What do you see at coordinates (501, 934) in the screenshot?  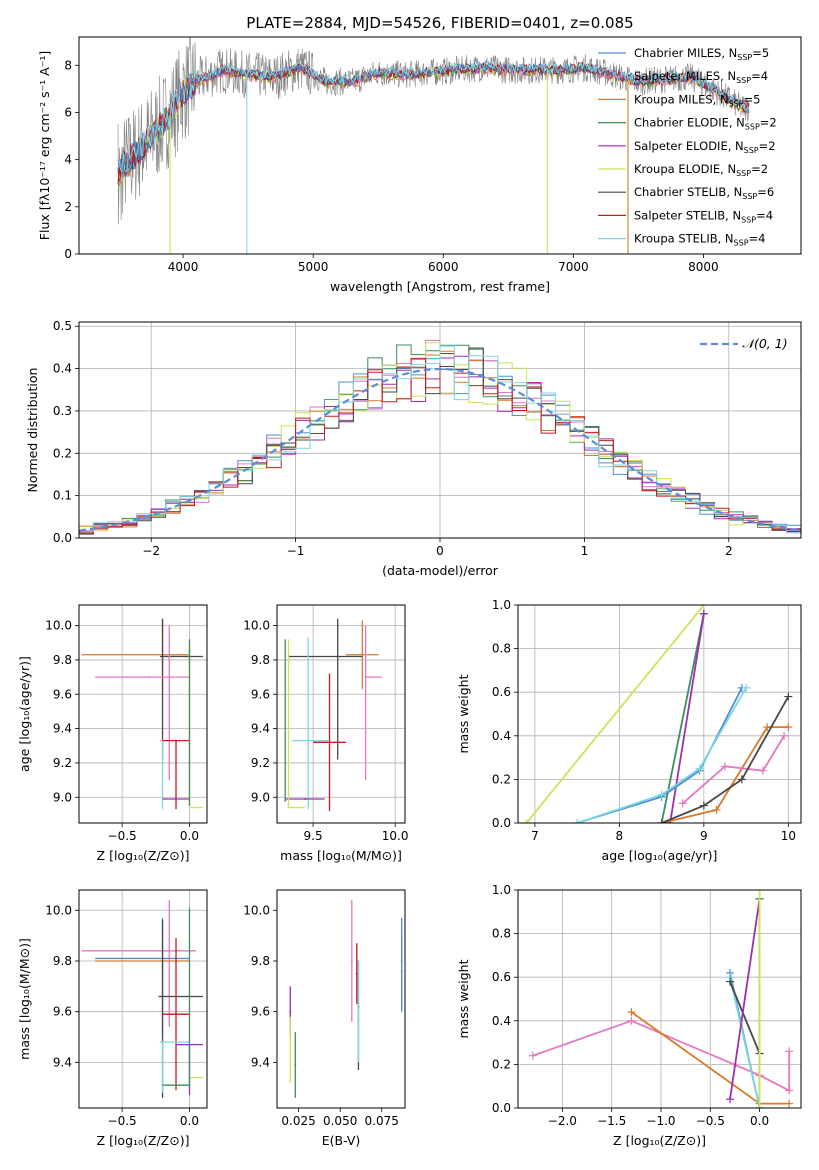 I see `y-tick-label: 0.8` at bounding box center [501, 934].